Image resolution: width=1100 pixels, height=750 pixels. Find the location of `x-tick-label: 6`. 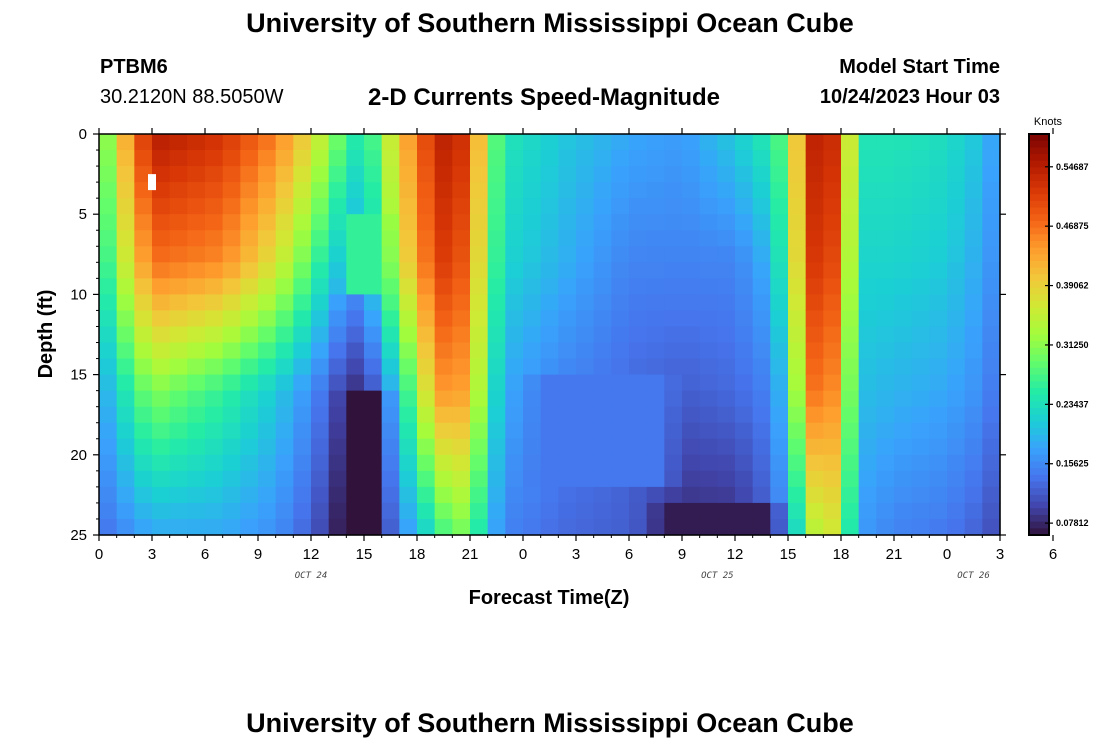

x-tick-label: 6 is located at coordinates (629, 554).